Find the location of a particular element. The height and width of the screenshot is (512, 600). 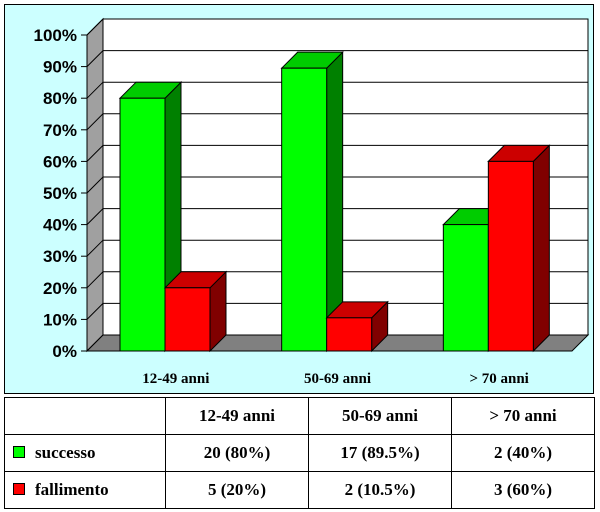

legend-label: fallimento is located at coordinates (72, 489).